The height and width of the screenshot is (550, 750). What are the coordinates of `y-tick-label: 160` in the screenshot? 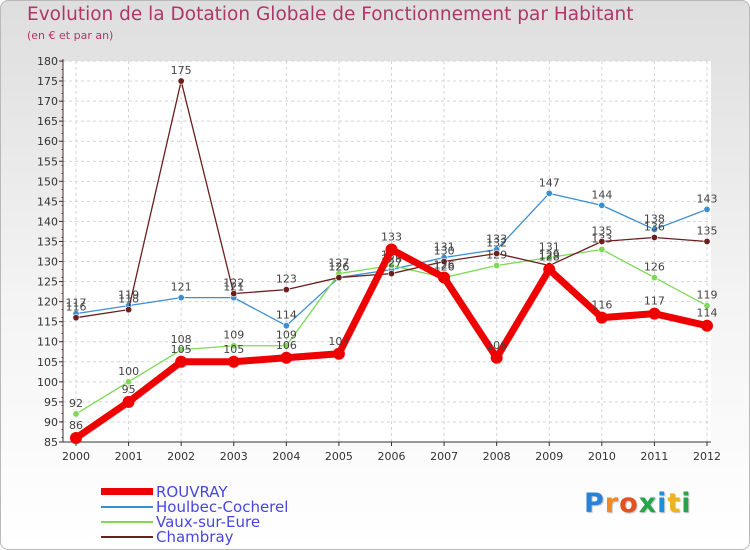 It's located at (47, 141).